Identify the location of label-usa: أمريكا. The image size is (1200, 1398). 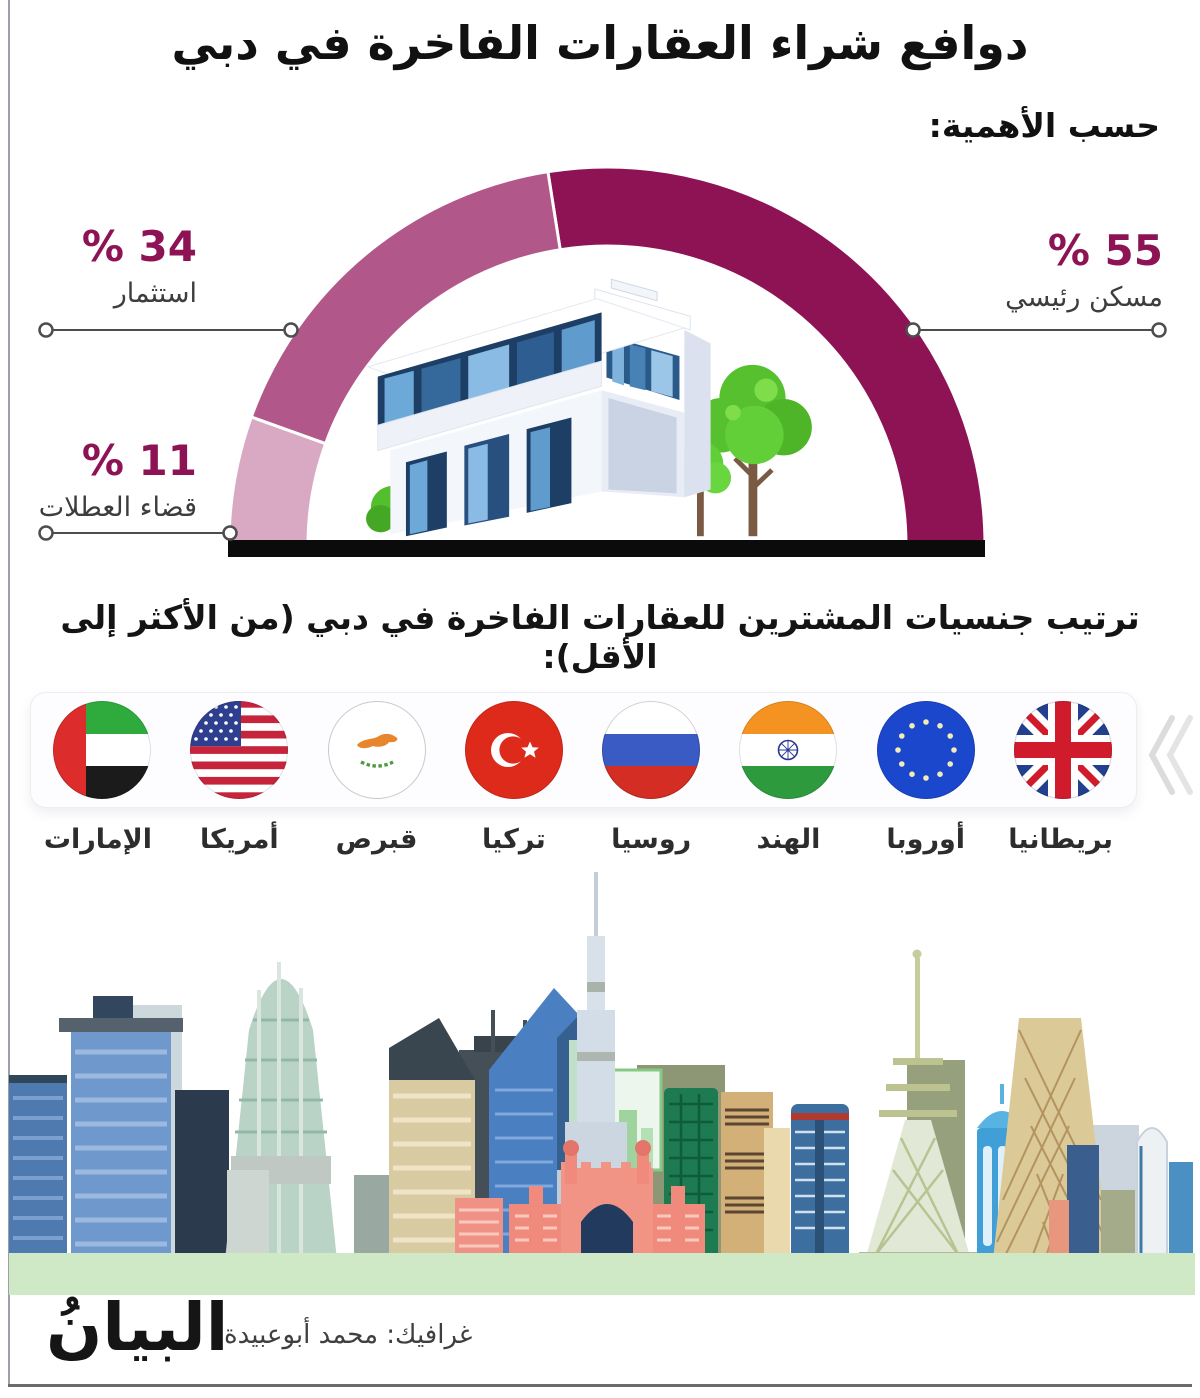
(239, 839).